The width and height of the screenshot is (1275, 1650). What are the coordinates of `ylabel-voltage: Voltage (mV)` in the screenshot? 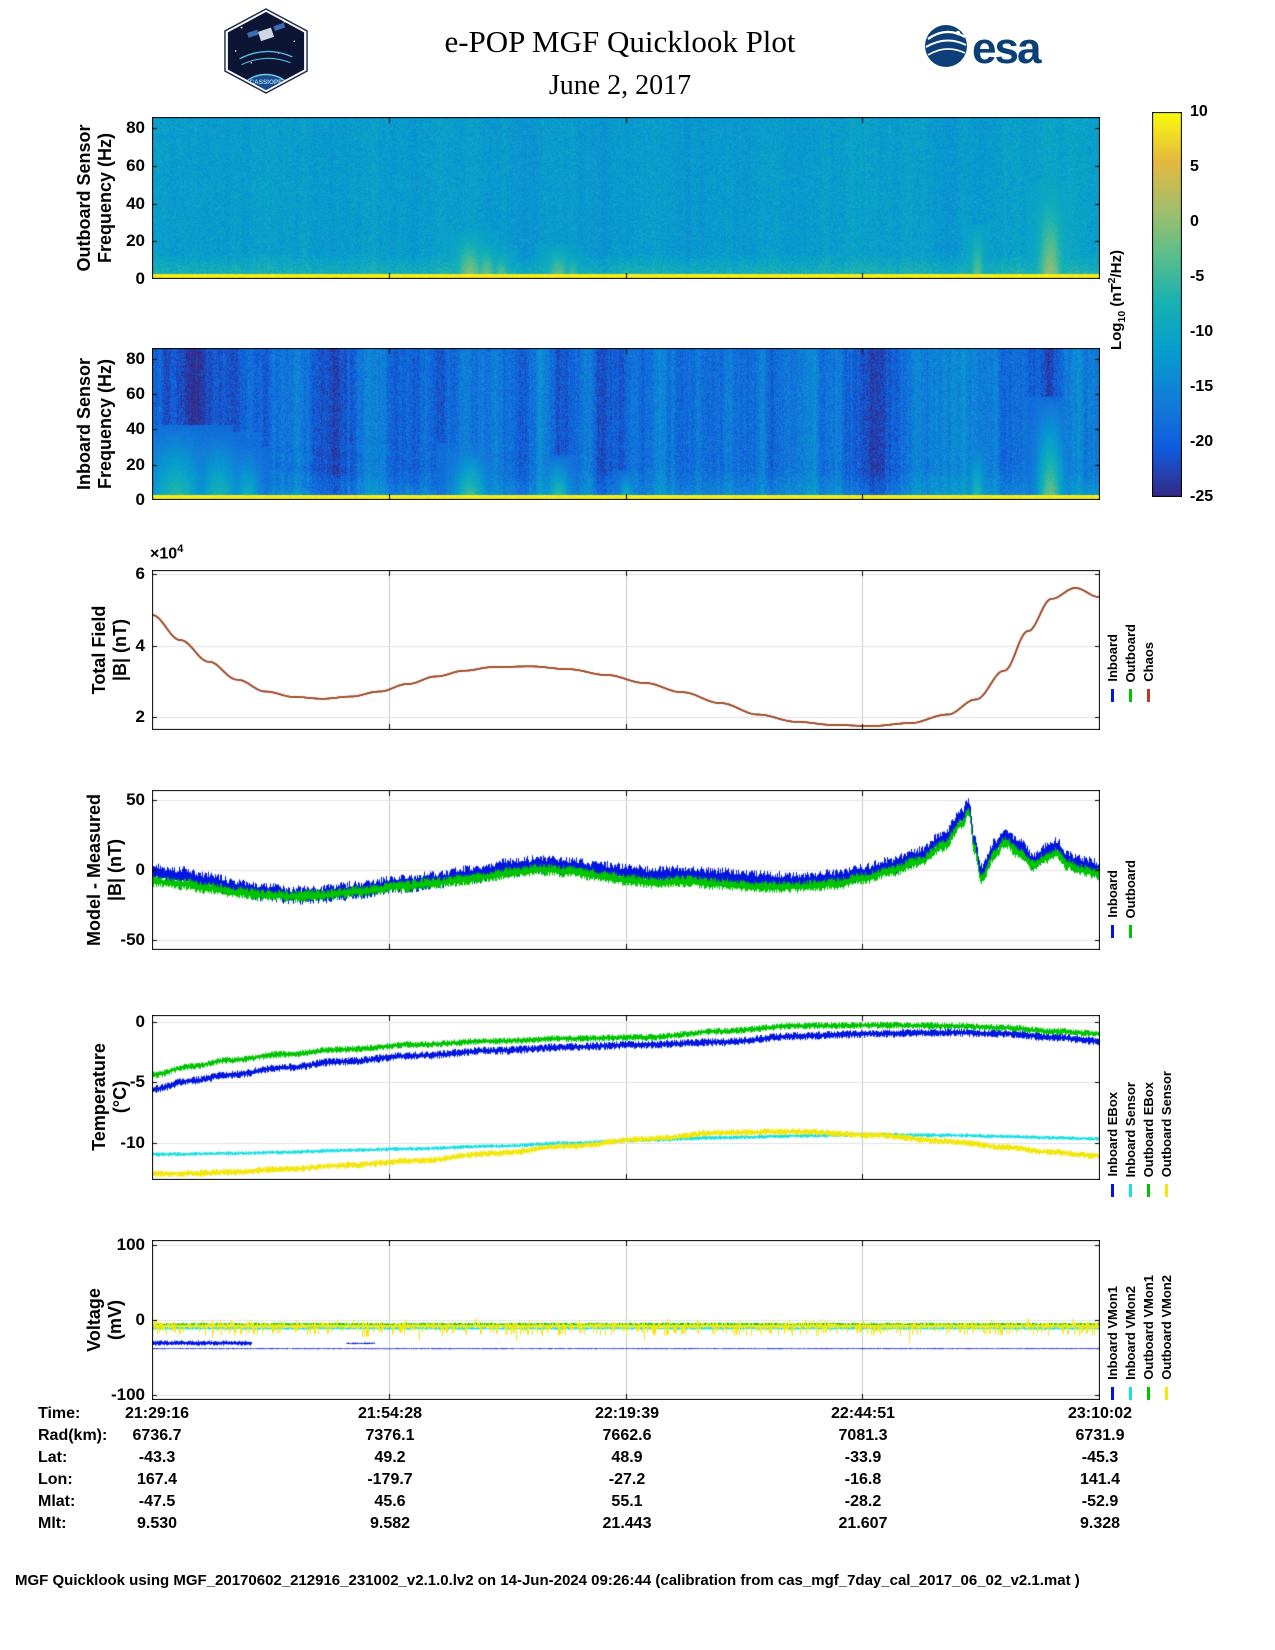 It's located at (105, 1320).